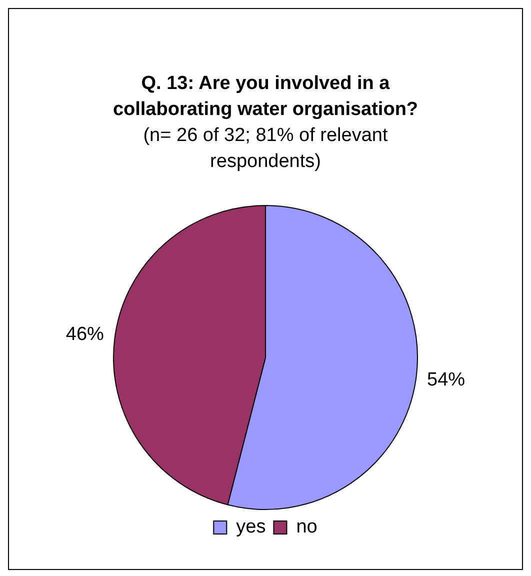 Image resolution: width=531 pixels, height=576 pixels. What do you see at coordinates (266, 97) in the screenshot?
I see `chart-title: Q. 13: Are you involved in a collaborating water organisation?` at bounding box center [266, 97].